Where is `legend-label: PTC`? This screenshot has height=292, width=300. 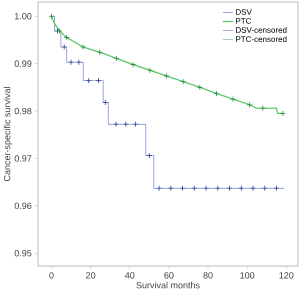 legend-label: PTC is located at coordinates (244, 21).